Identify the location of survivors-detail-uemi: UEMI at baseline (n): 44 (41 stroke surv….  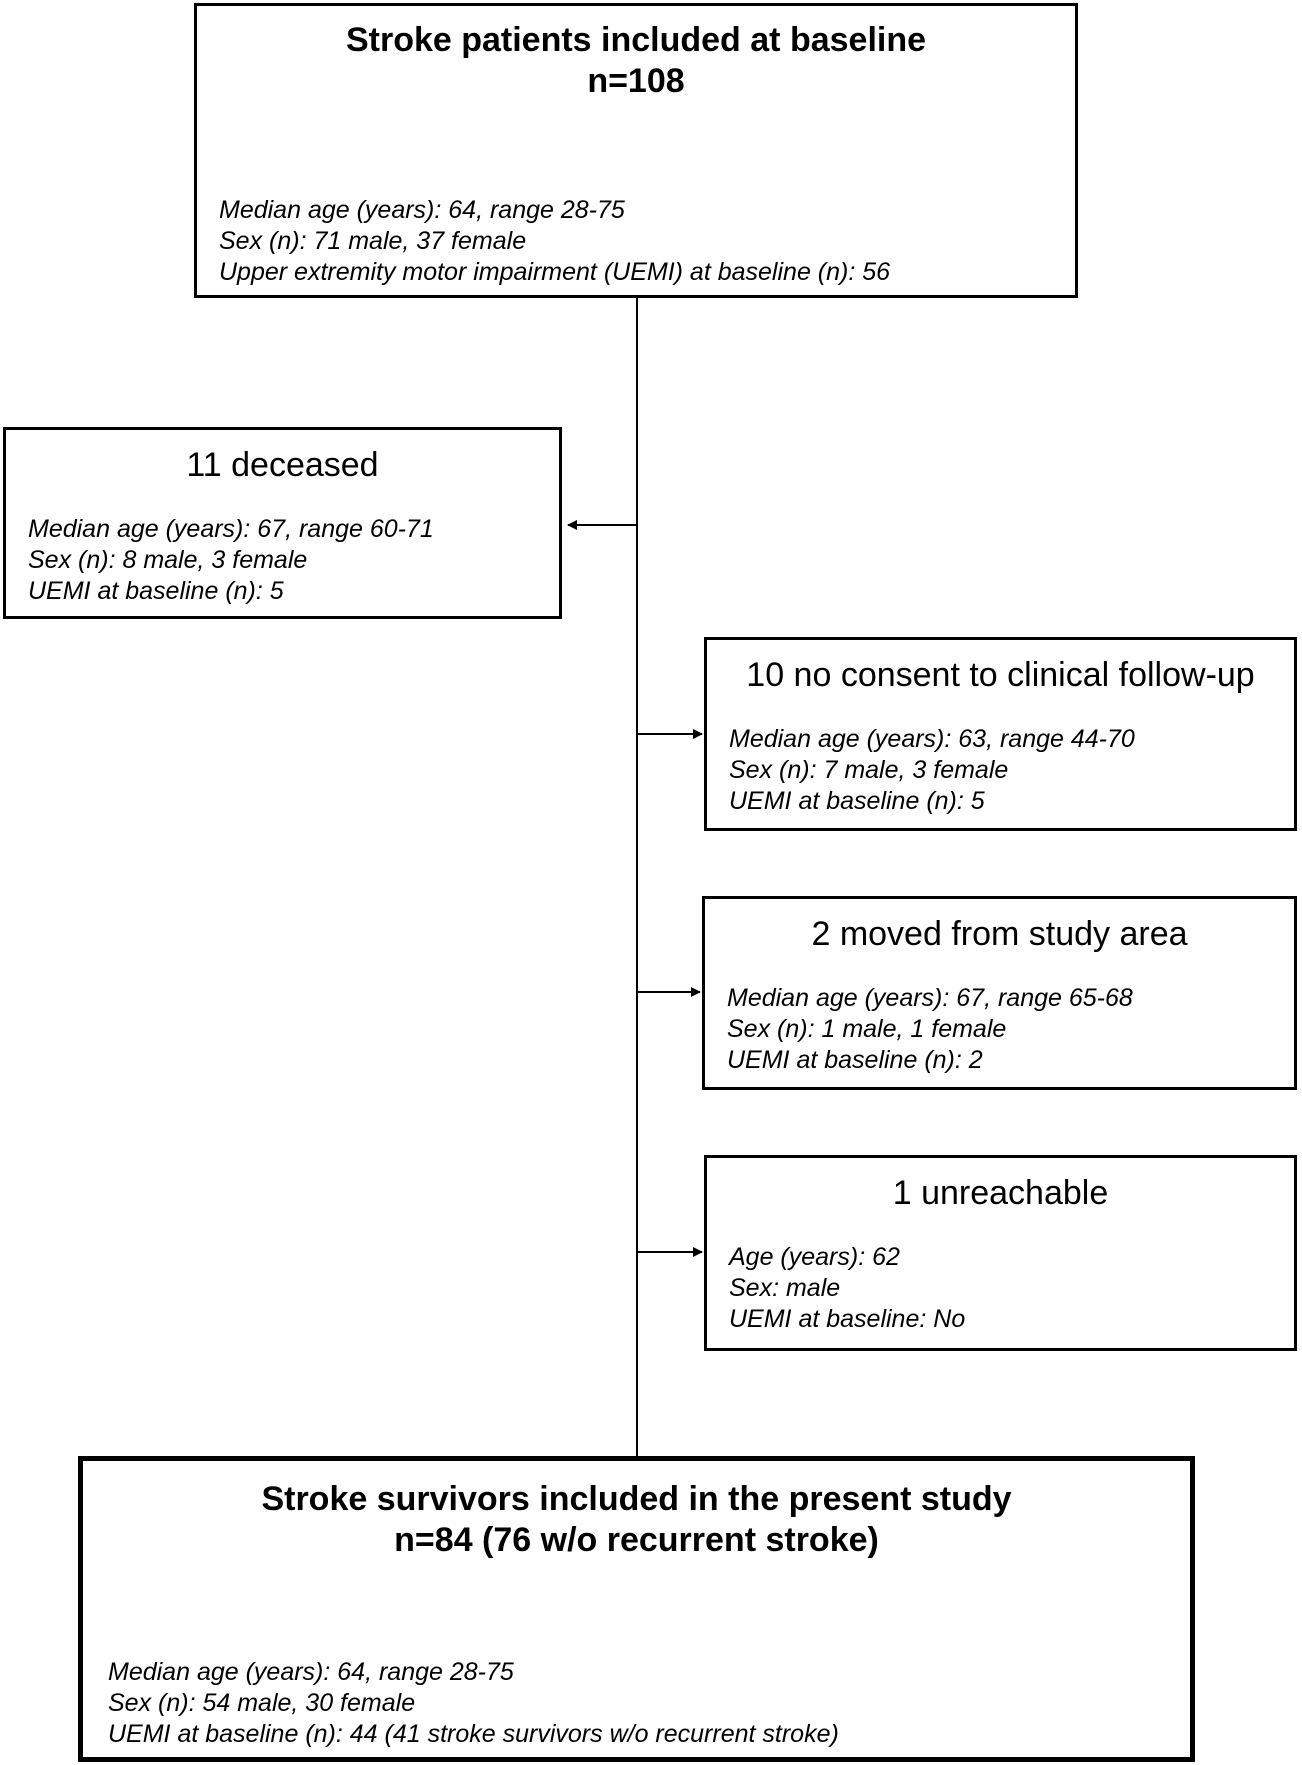
(473, 1734).